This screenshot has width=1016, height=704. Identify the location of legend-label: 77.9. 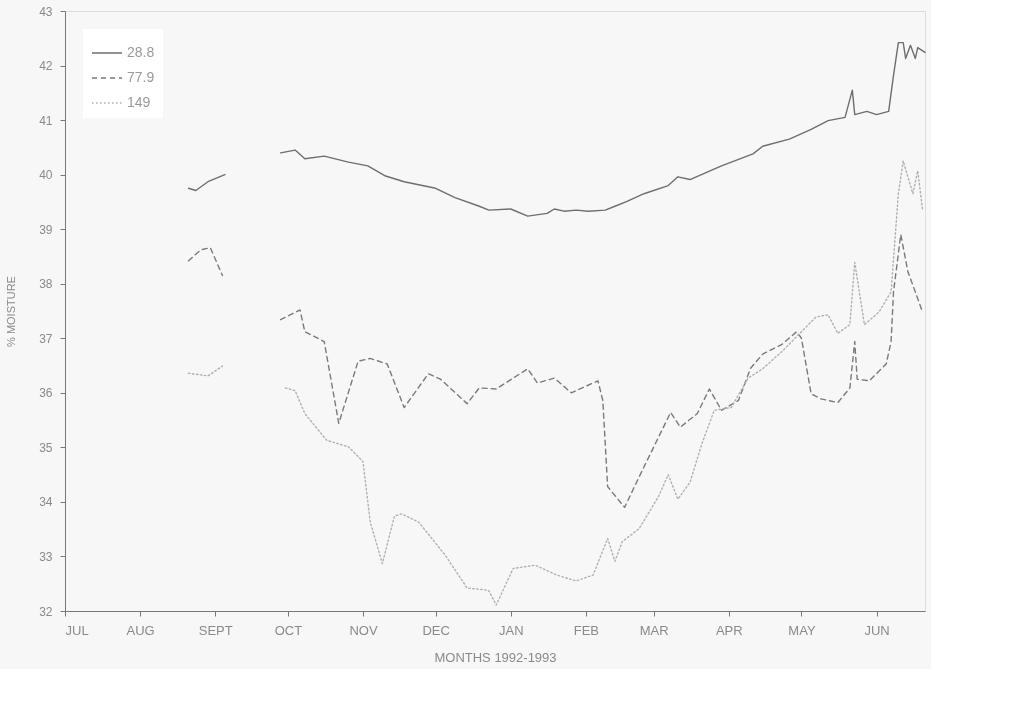
(141, 77).